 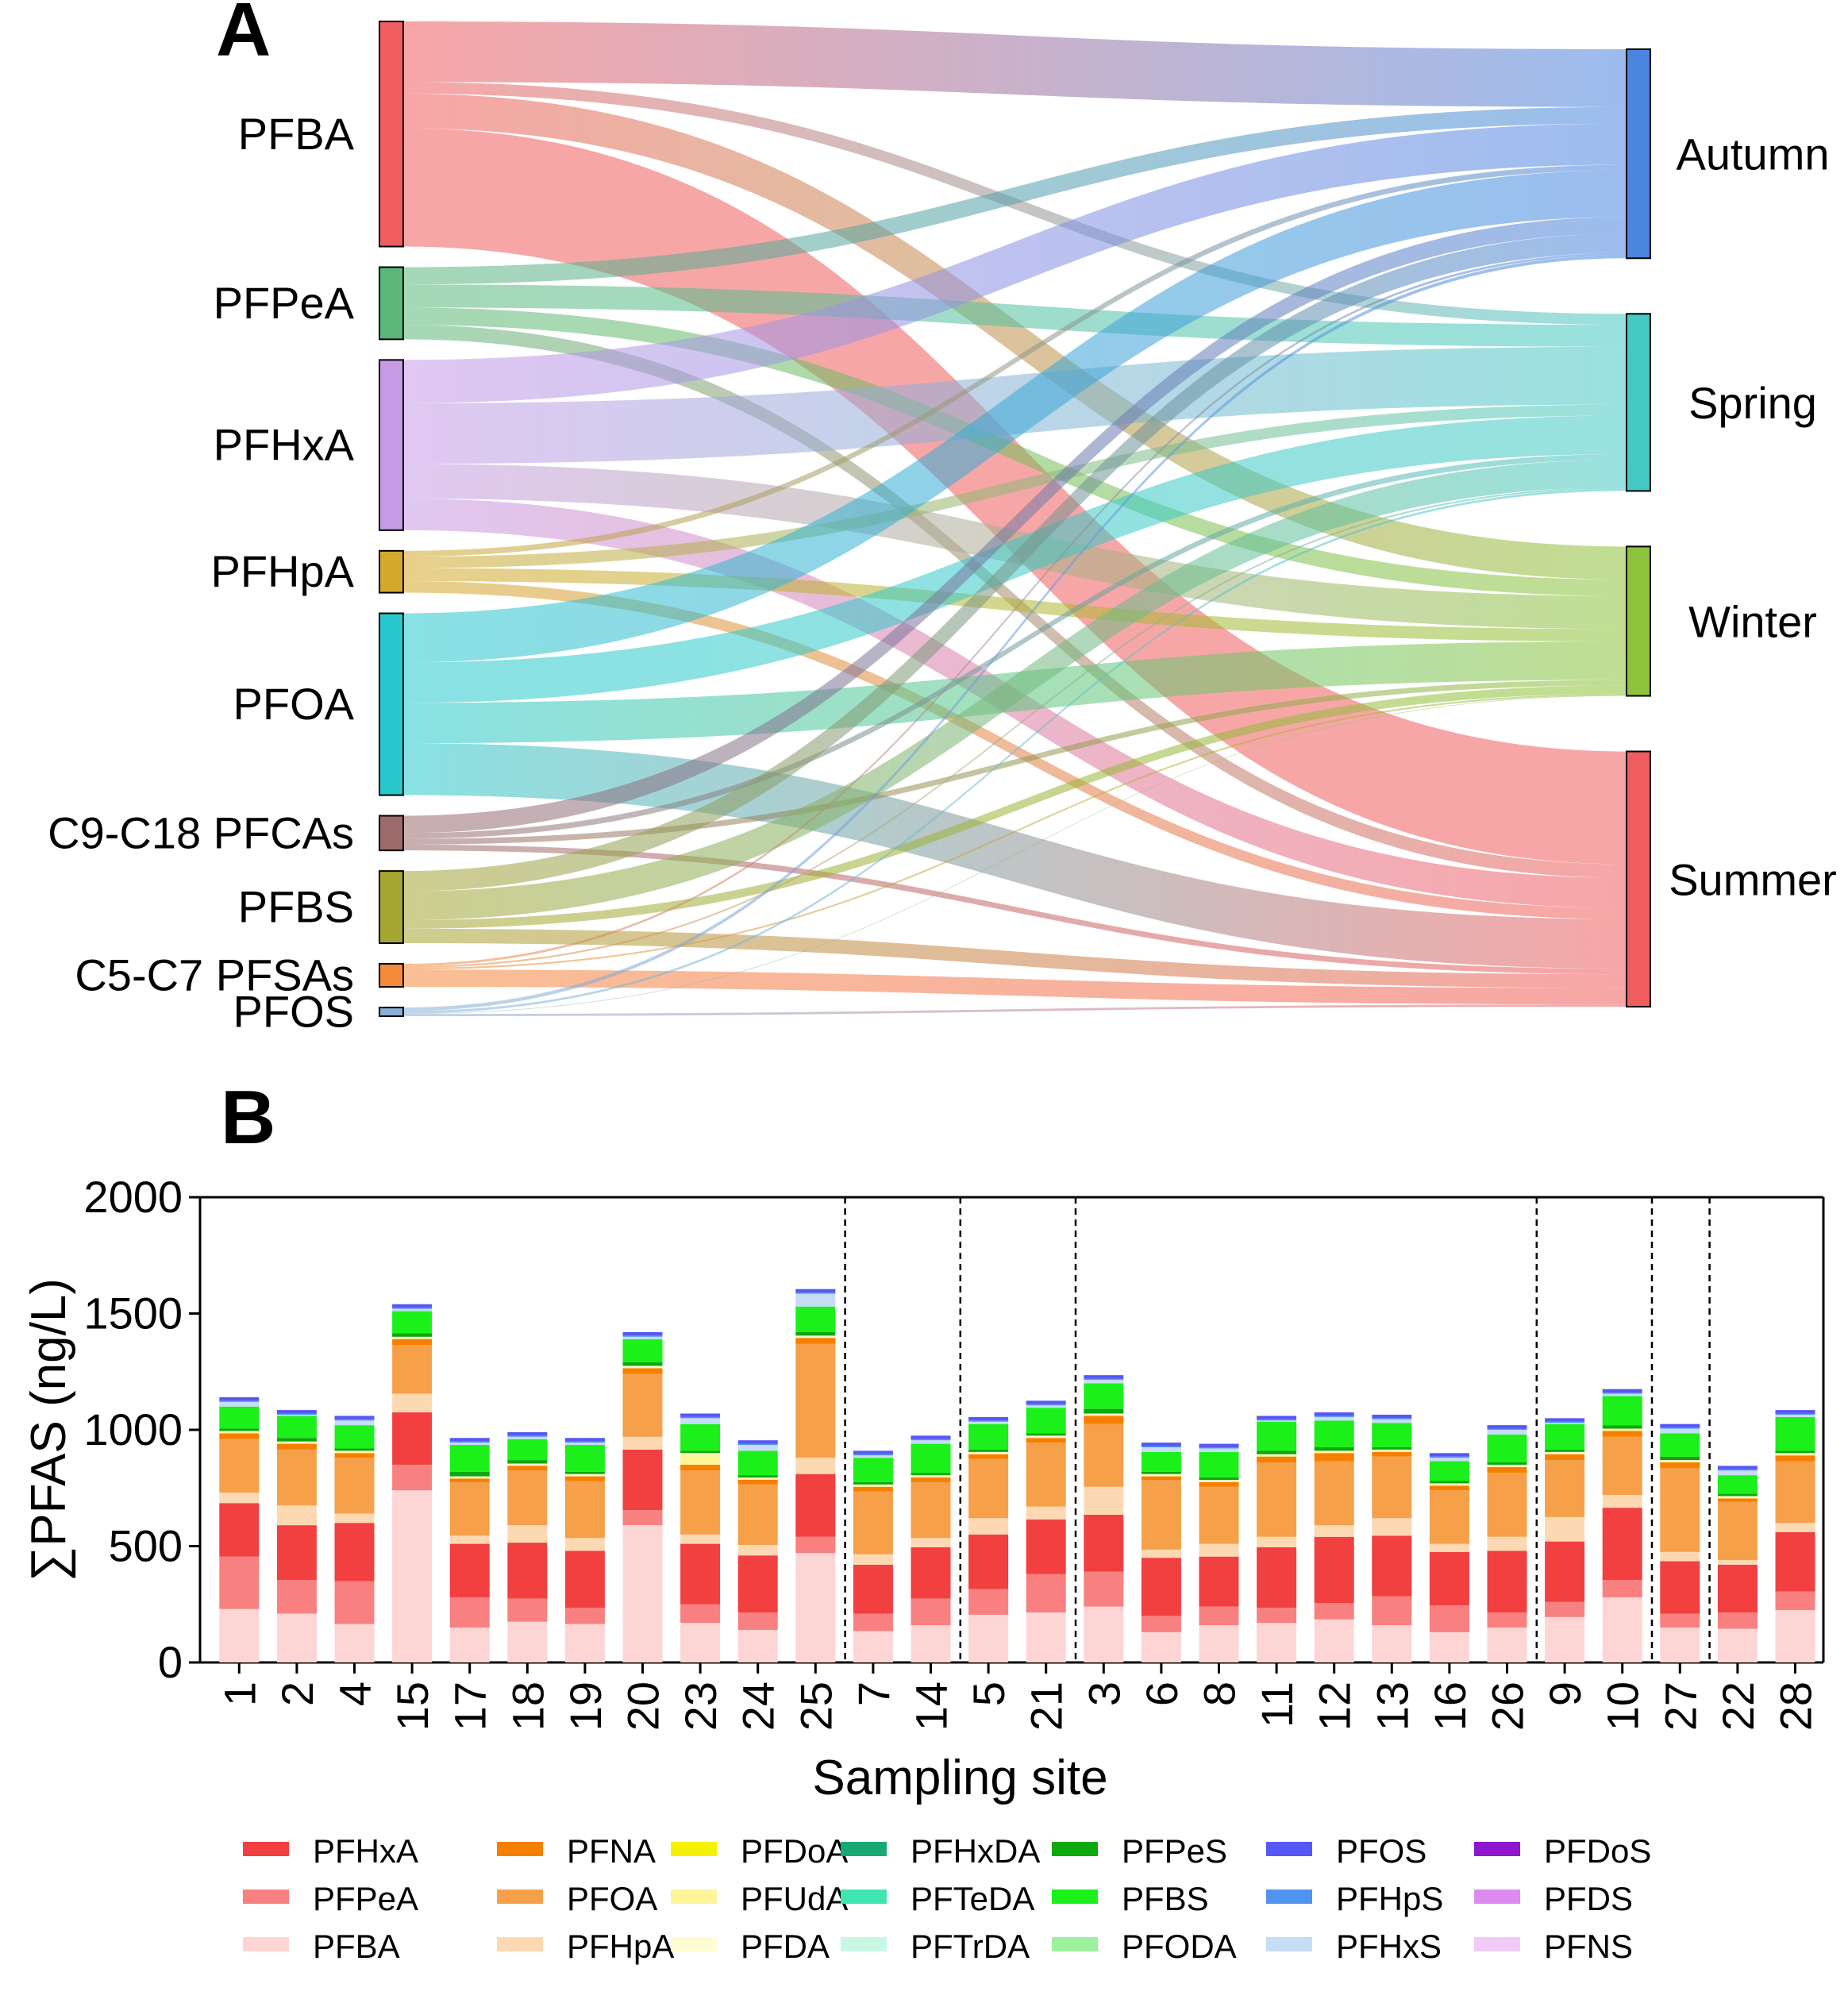 What do you see at coordinates (585, 1706) in the screenshot?
I see `x-tick-label: 19` at bounding box center [585, 1706].